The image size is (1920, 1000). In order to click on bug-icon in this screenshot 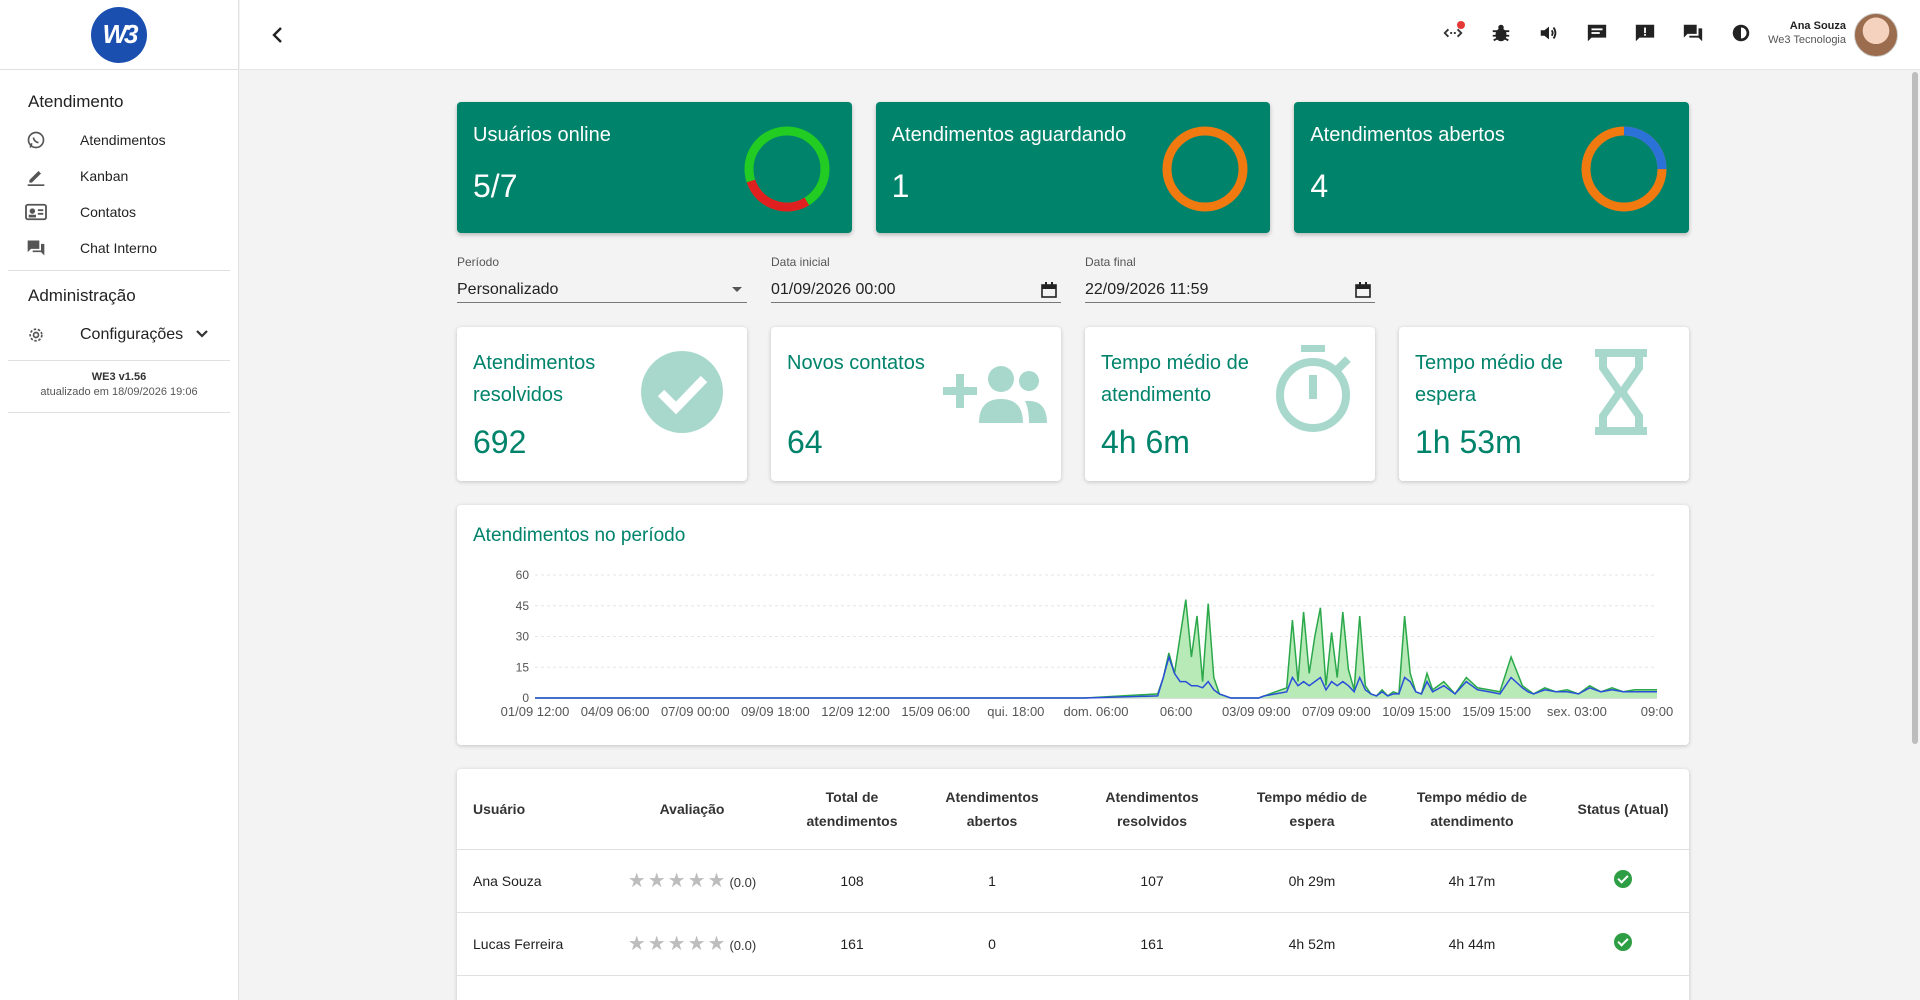, I will do `click(1501, 33)`.